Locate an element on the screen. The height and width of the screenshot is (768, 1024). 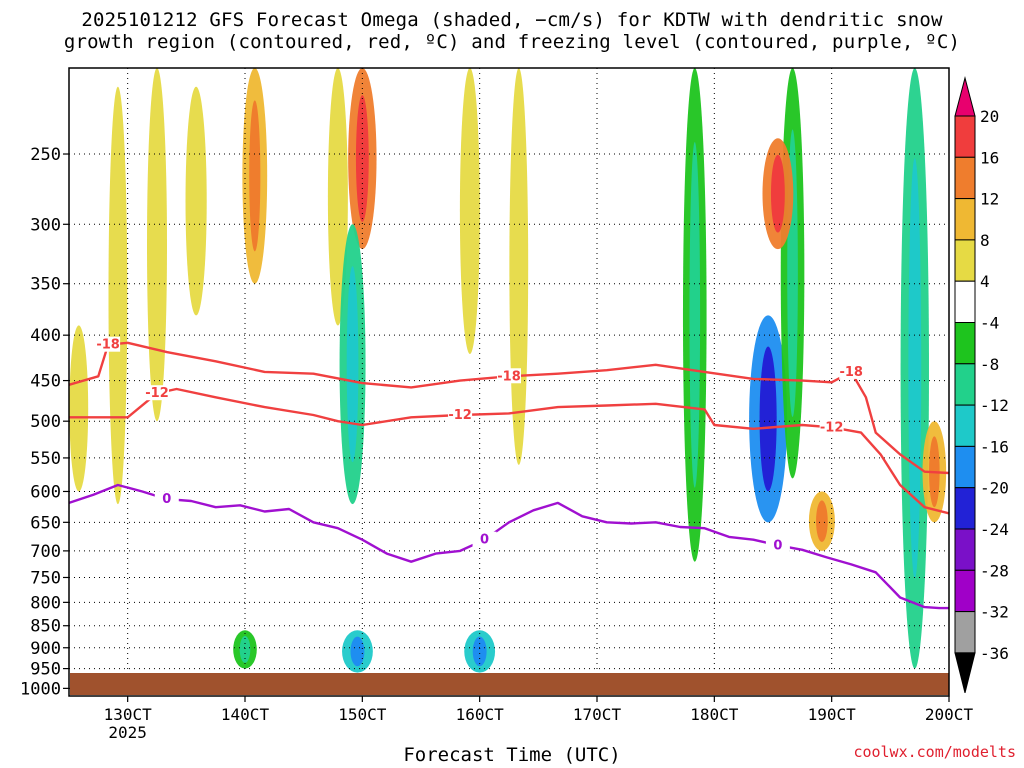
y-tick-label: 600 is located at coordinates (45, 492).